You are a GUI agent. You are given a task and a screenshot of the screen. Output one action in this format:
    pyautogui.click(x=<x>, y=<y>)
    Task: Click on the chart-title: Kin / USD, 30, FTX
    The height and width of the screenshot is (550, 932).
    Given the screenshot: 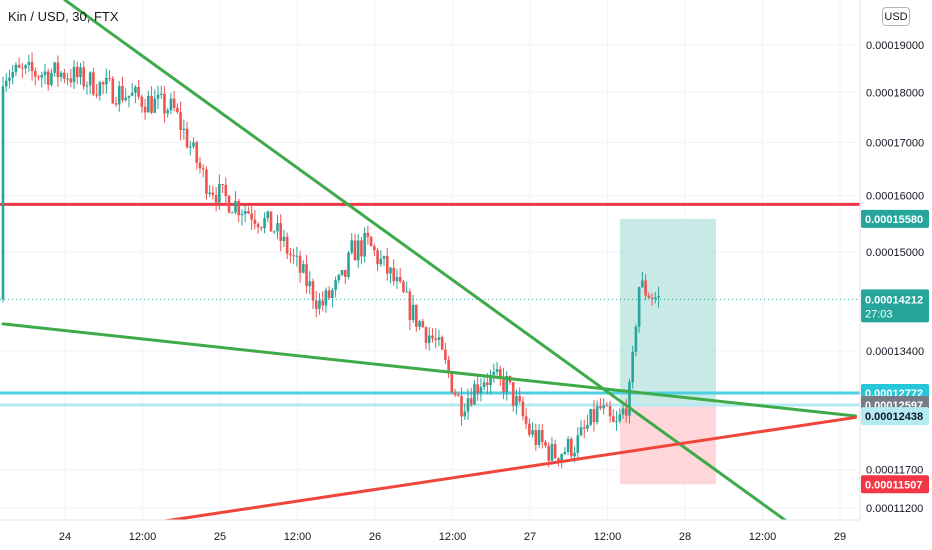 What is the action you would take?
    pyautogui.click(x=63, y=16)
    